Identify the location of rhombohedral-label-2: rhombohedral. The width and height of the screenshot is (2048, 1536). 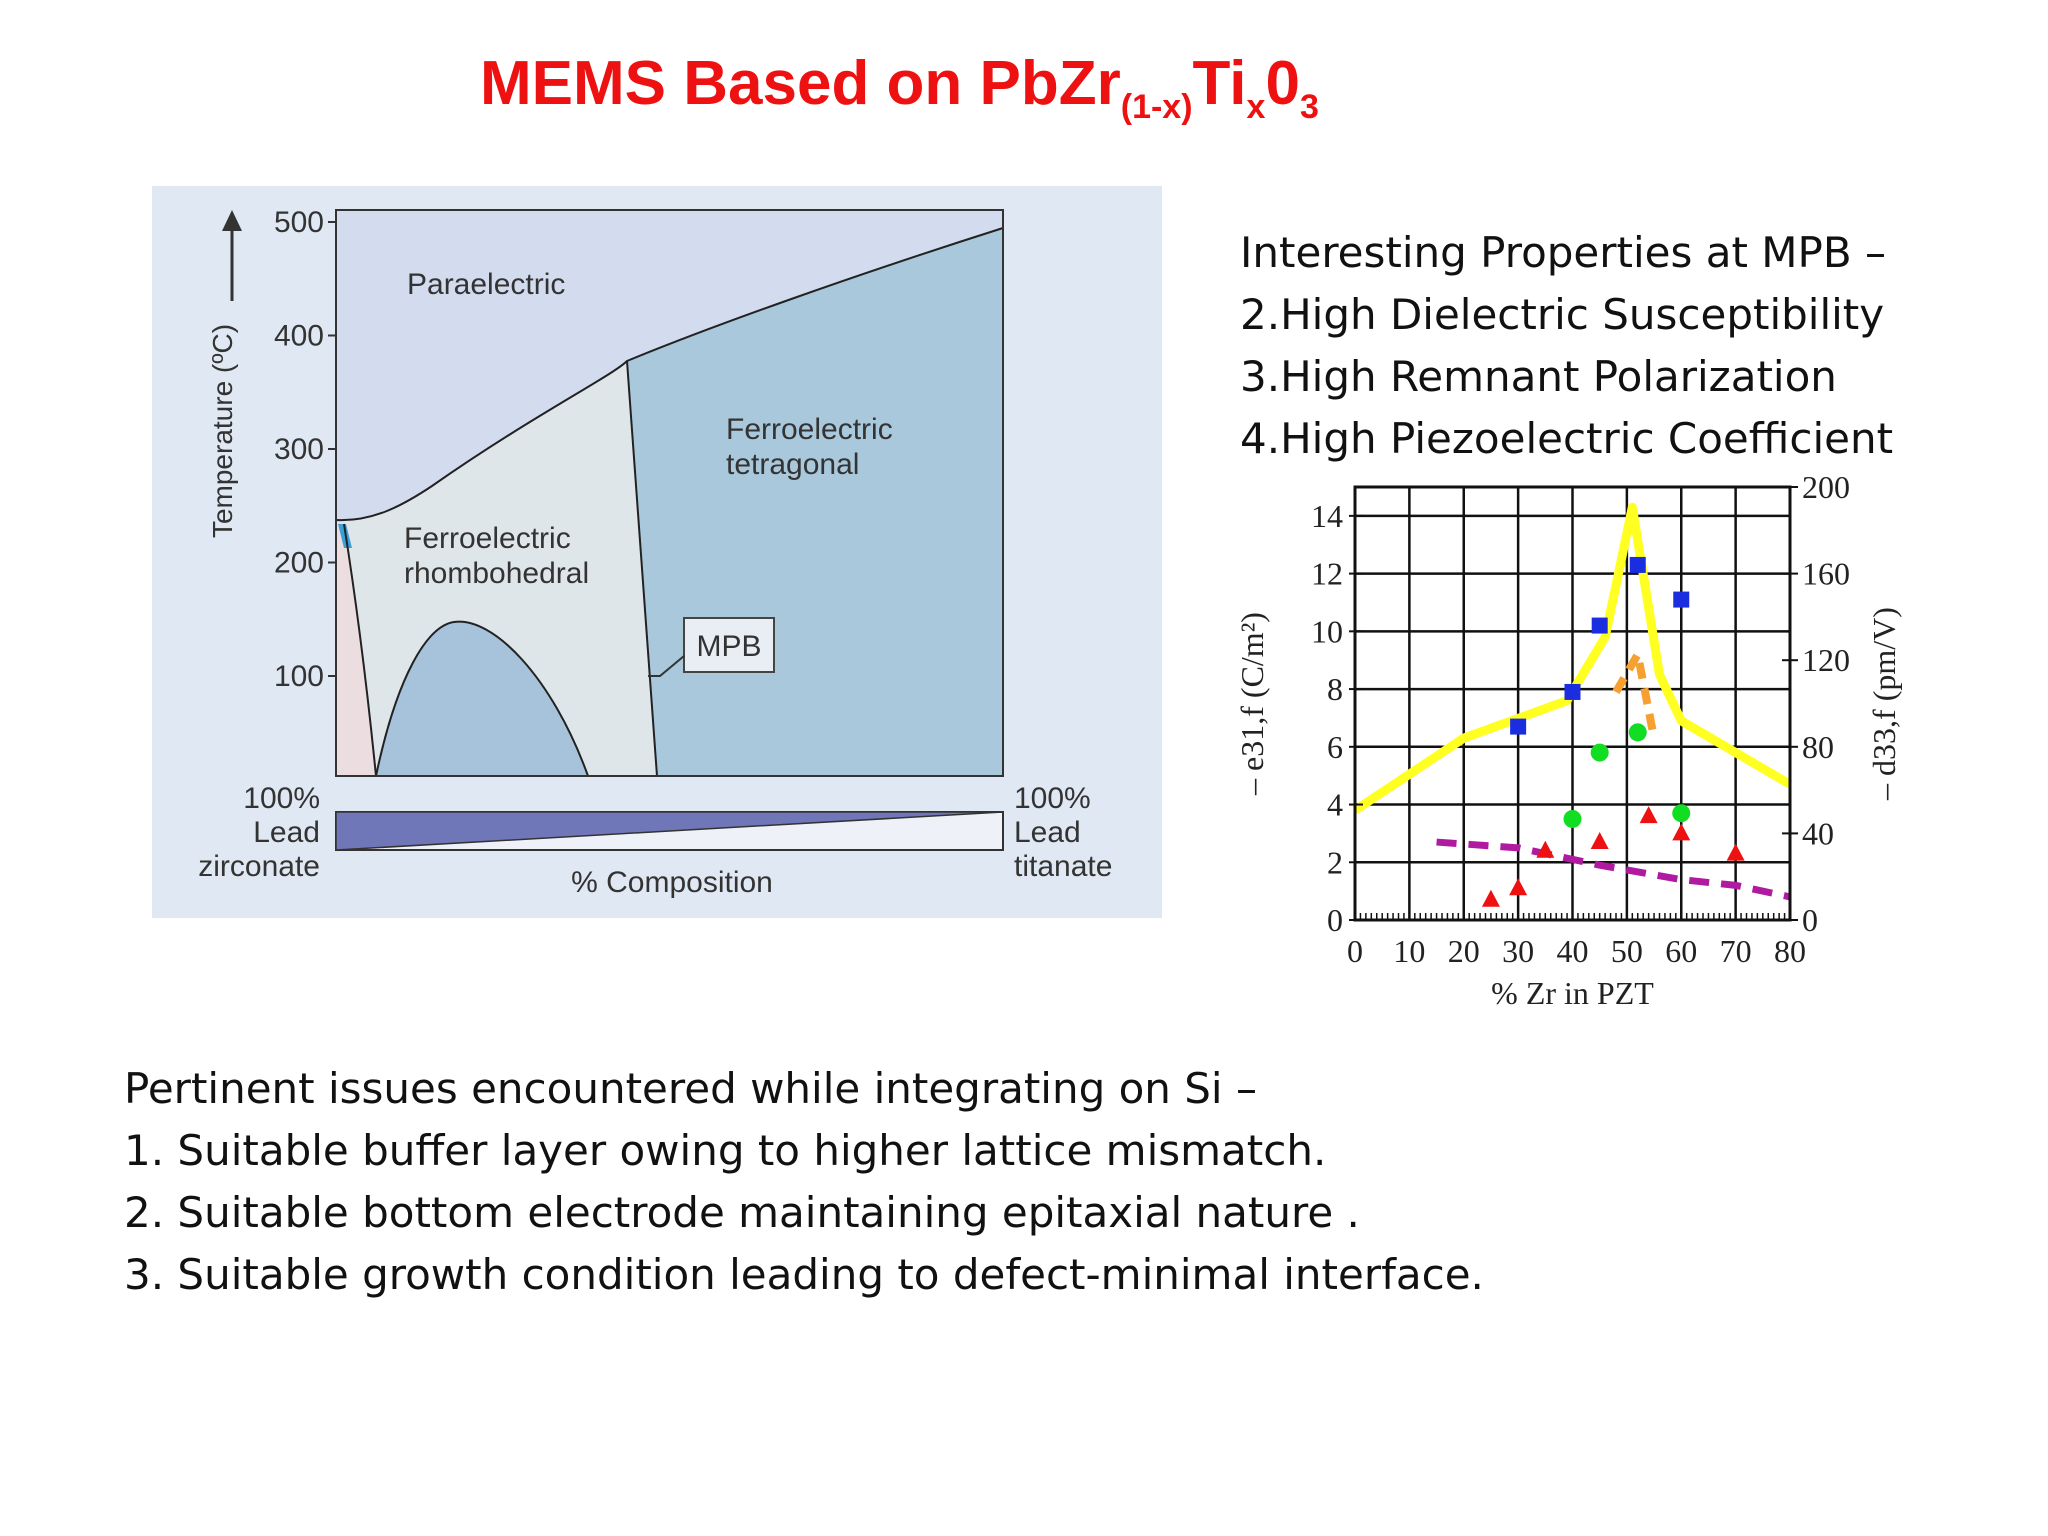
(496, 573).